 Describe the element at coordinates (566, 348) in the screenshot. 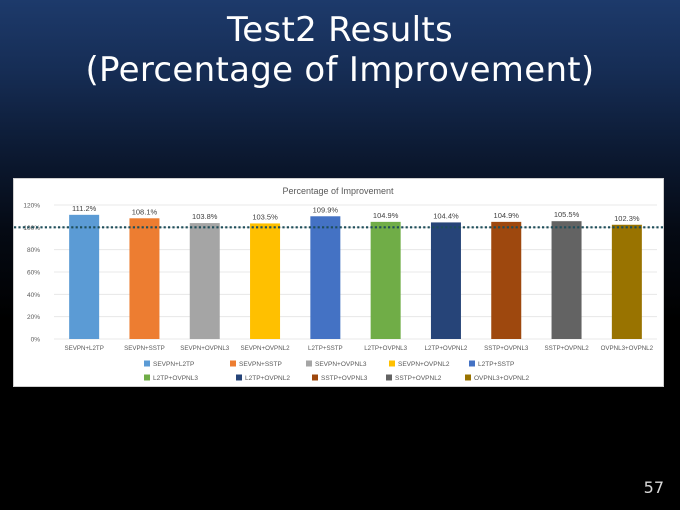

I see `x-category-label: SSTP+OVPNL2` at that location.